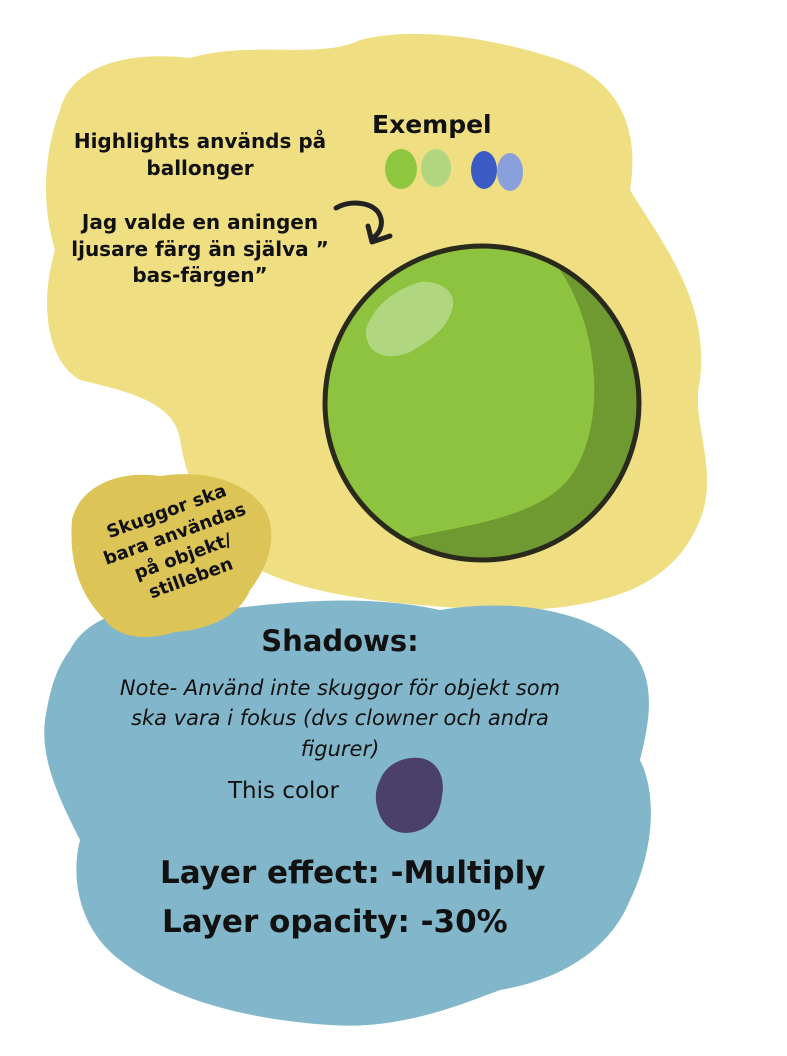 This screenshot has height=1056, width=787. I want to click on highlights-note-line-1: Jag valde en aningen, so click(200, 222).